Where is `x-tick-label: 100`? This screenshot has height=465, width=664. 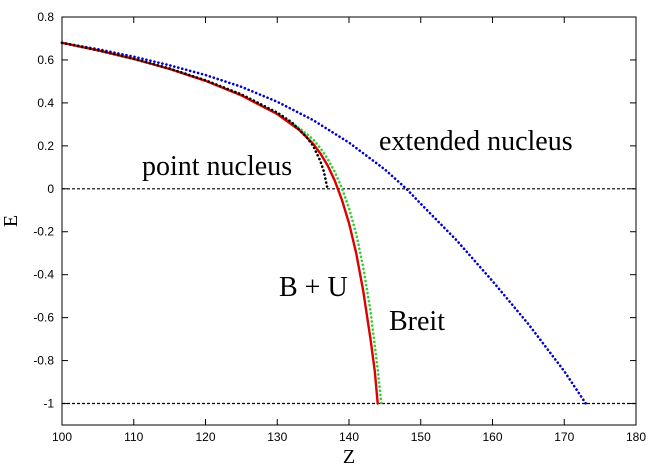
x-tick-label: 100 is located at coordinates (62, 437).